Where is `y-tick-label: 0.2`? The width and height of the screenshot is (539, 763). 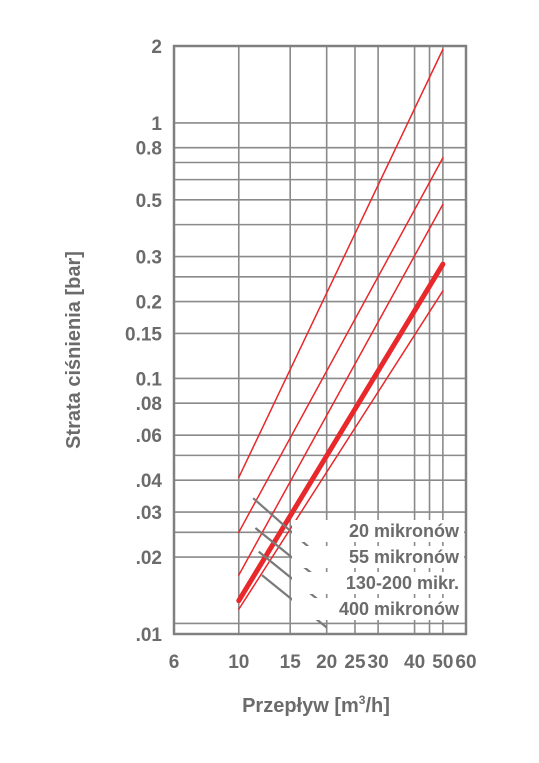 y-tick-label: 0.2 is located at coordinates (149, 303).